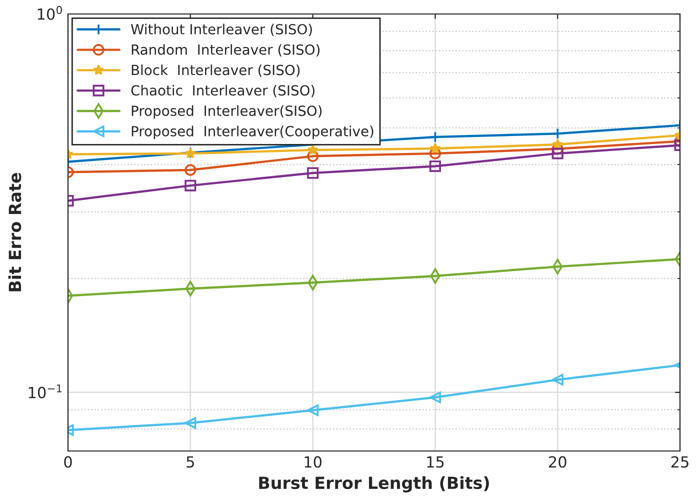  I want to click on x-tick-label: 10, so click(313, 462).